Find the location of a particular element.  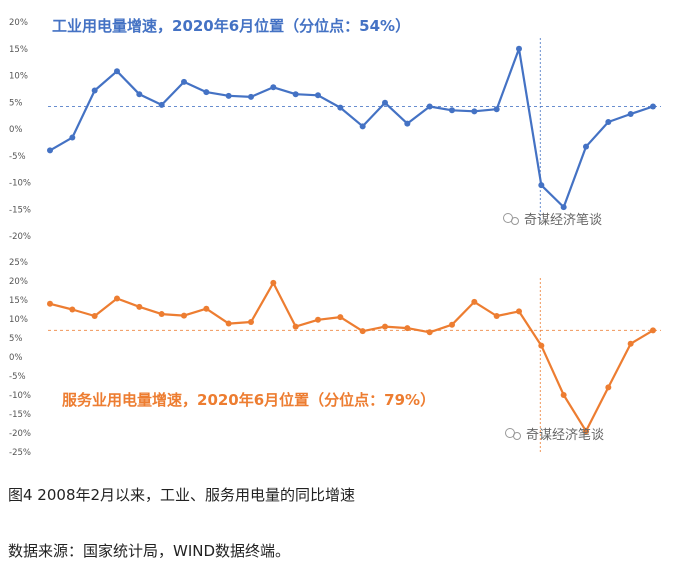

figure-caption: 图4 2008年2月以来，工业、服务用电量的同比增速 is located at coordinates (182, 495).